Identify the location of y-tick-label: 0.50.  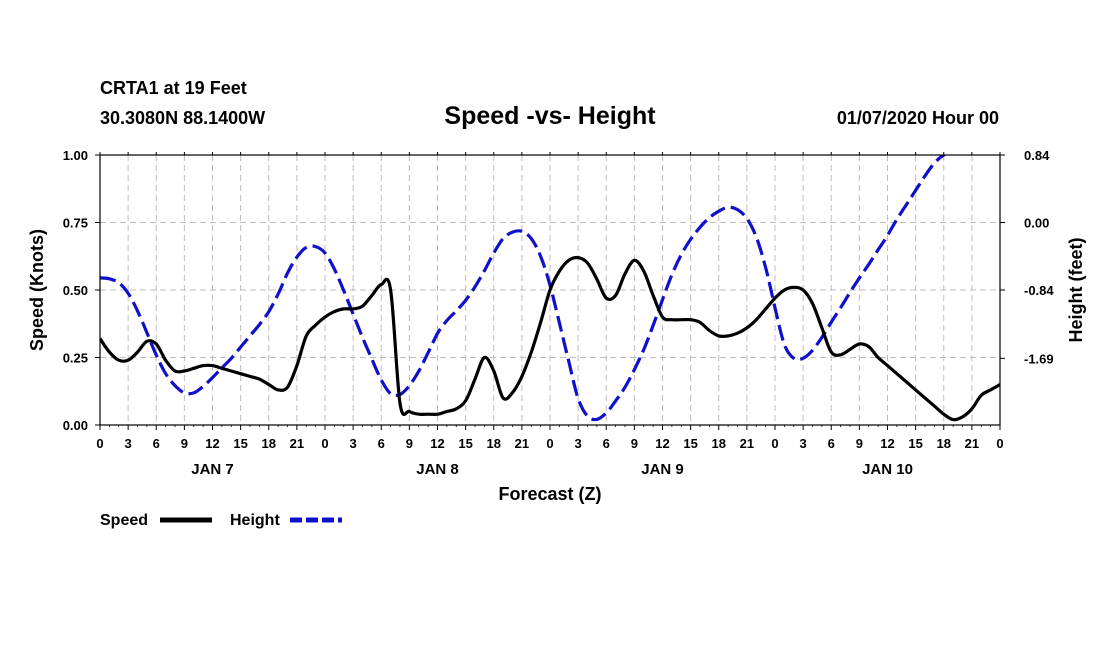
(75, 290).